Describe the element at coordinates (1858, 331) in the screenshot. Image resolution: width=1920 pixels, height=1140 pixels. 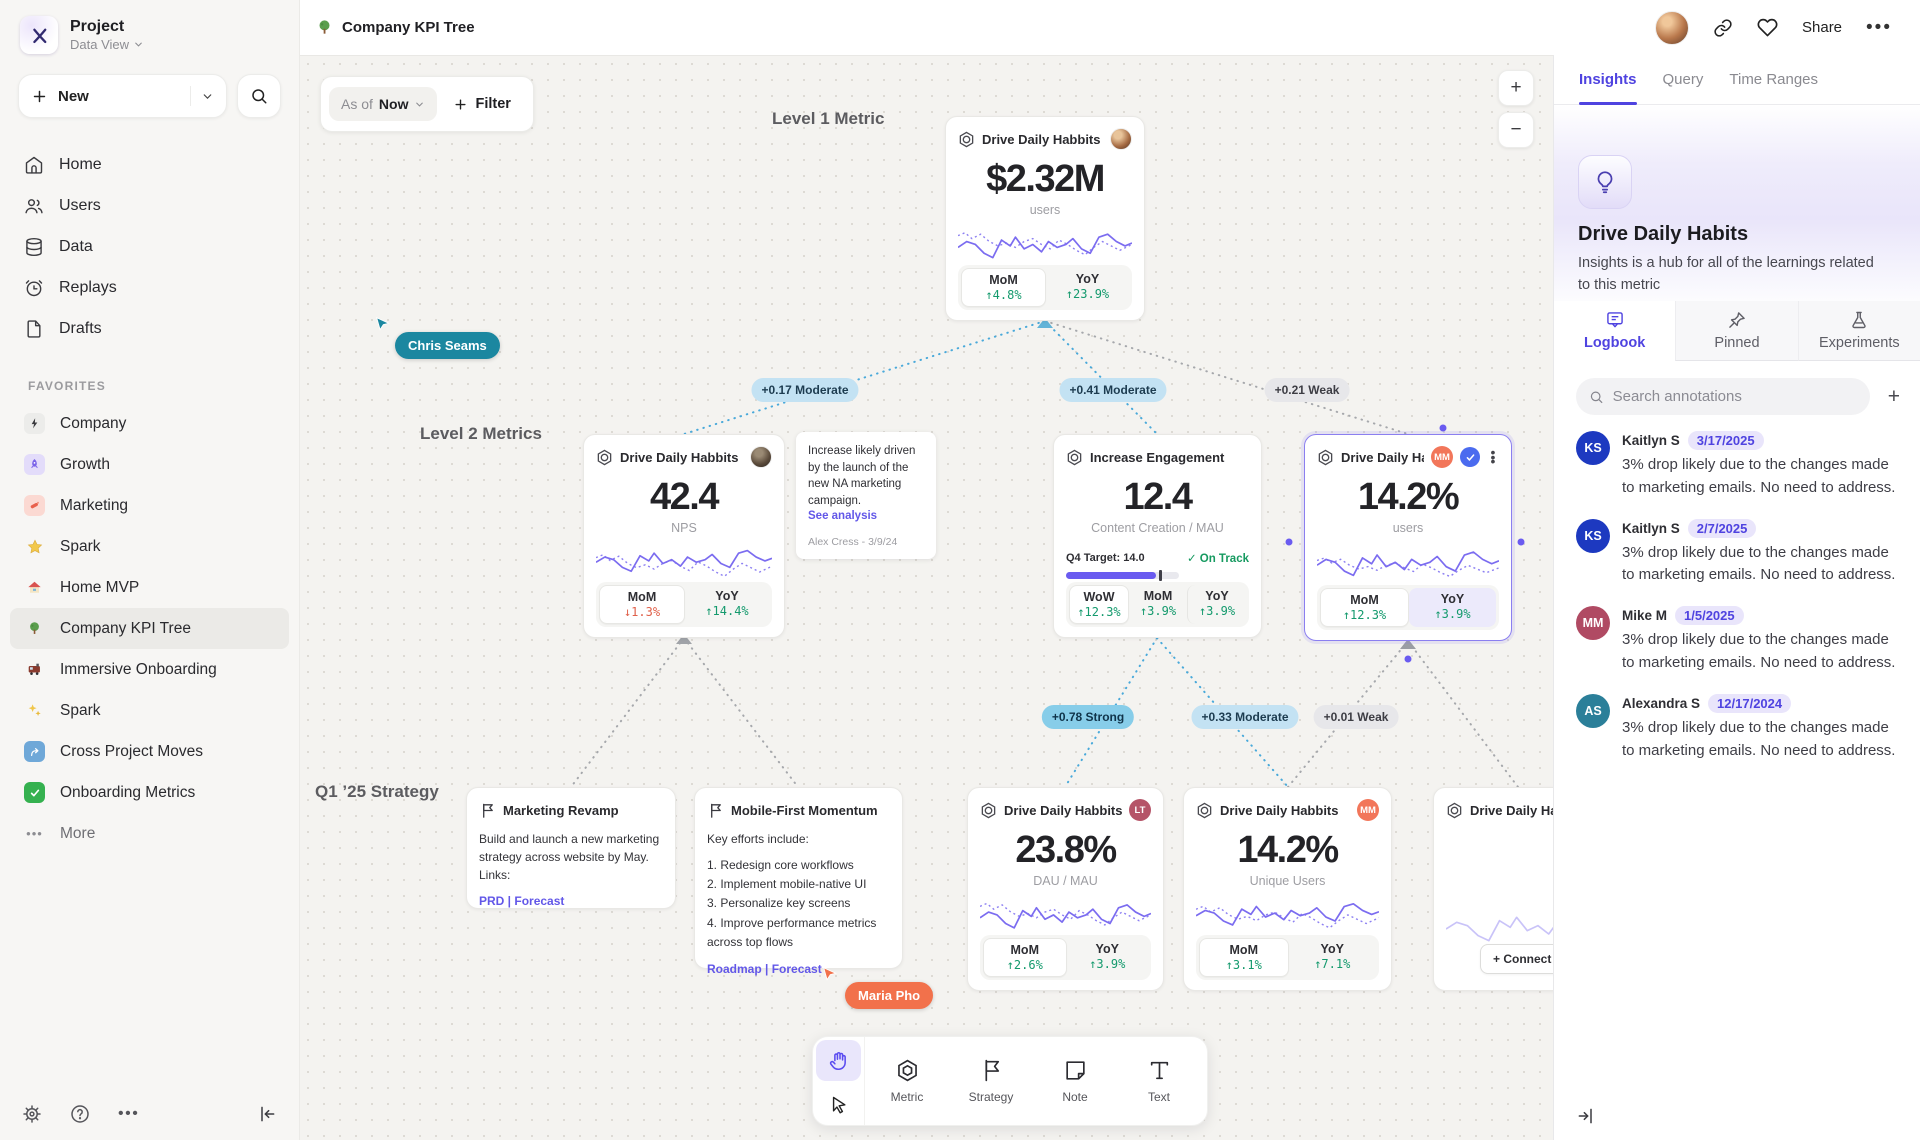
I see `subtab-experiments: Experiments` at that location.